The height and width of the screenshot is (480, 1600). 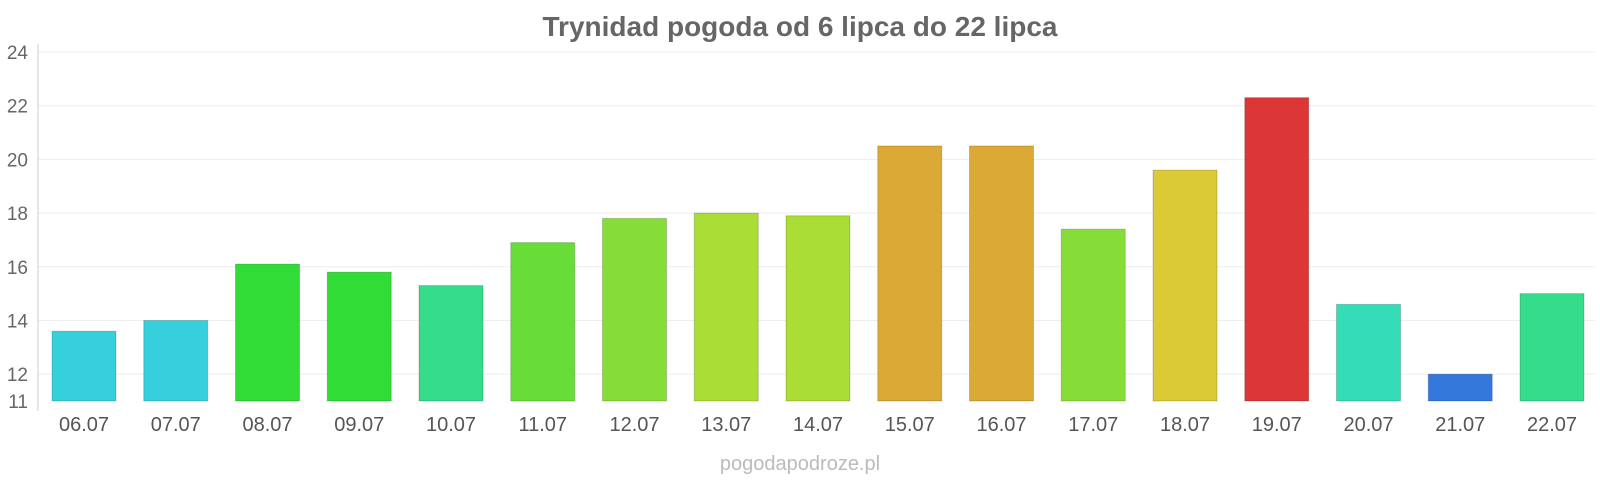 What do you see at coordinates (18, 53) in the screenshot?
I see `y-tick-label: 24` at bounding box center [18, 53].